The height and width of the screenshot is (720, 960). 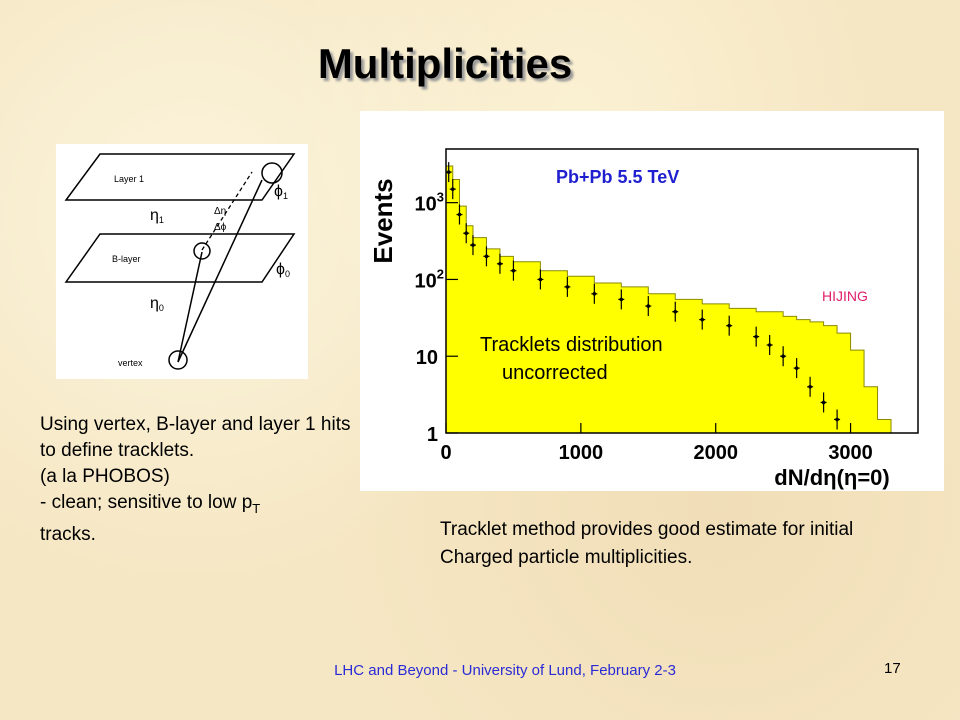 I want to click on tracklets-label-line1: Tracklets distribution, so click(x=571, y=345).